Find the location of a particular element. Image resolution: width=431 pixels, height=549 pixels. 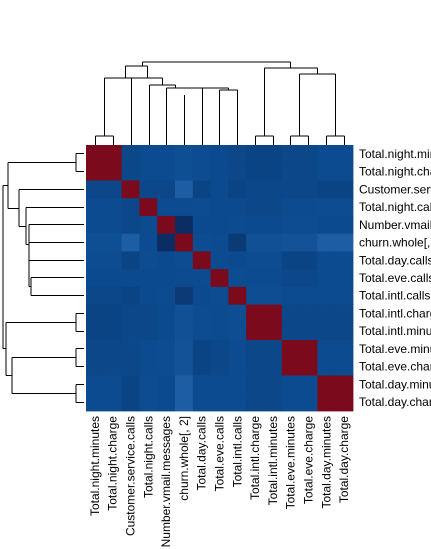

row-tick-label: churn.whole[, 2] is located at coordinates (395, 243).